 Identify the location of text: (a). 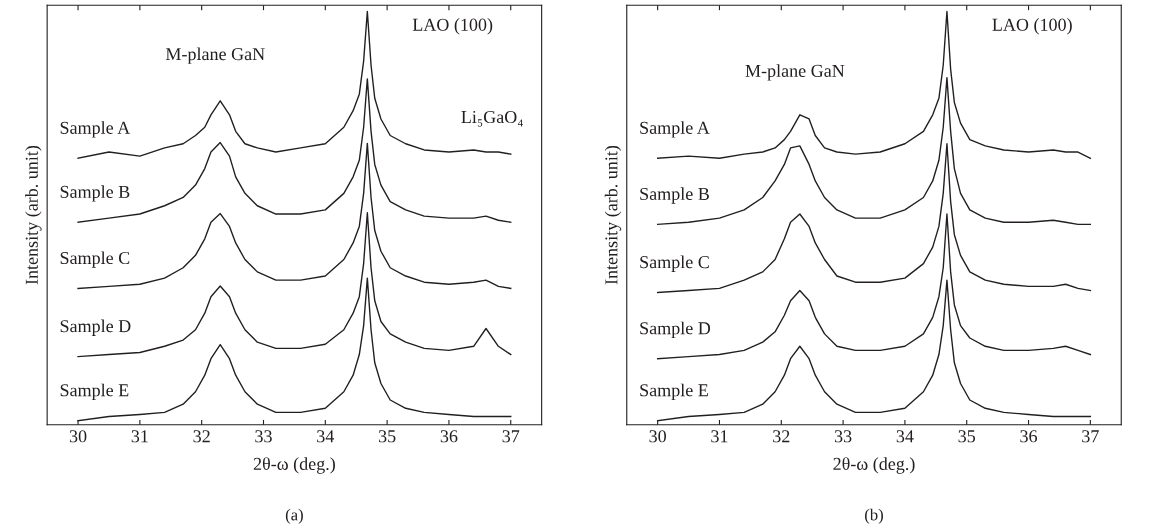
(294, 516).